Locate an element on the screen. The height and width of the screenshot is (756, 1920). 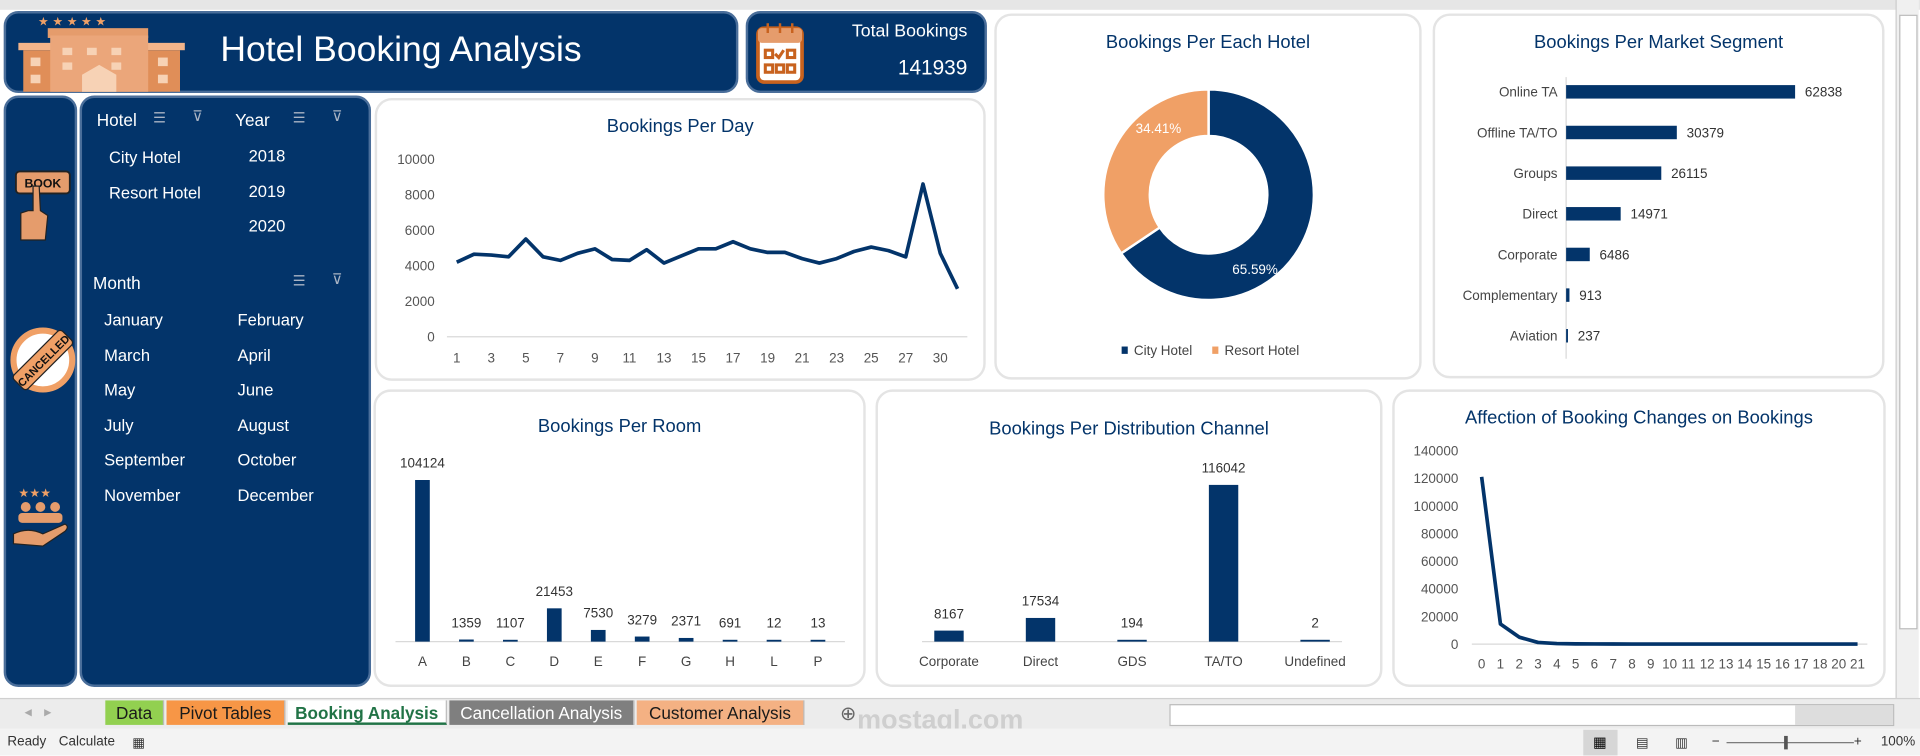
x-tick-label: Direct is located at coordinates (1040, 661).